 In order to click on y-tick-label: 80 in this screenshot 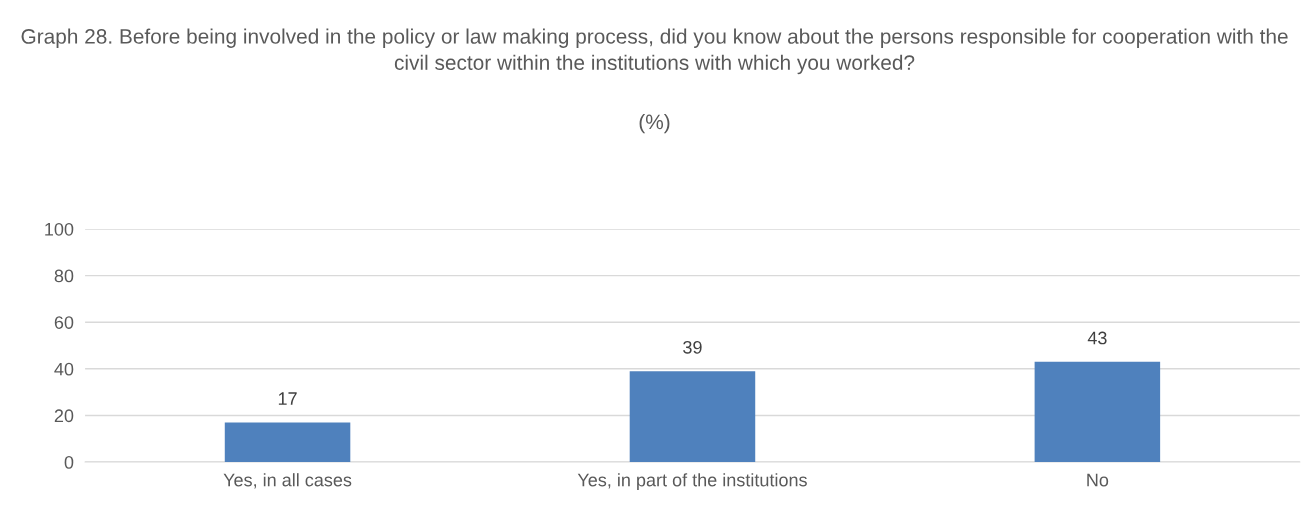, I will do `click(64, 276)`.